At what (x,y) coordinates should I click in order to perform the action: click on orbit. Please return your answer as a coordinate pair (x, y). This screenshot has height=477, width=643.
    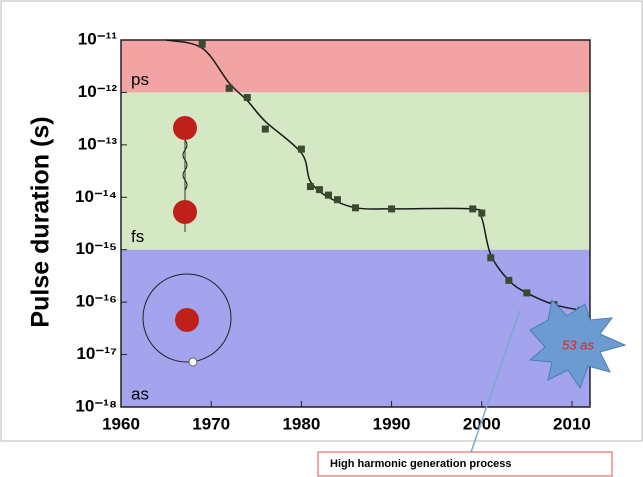
    Looking at the image, I should click on (187, 318).